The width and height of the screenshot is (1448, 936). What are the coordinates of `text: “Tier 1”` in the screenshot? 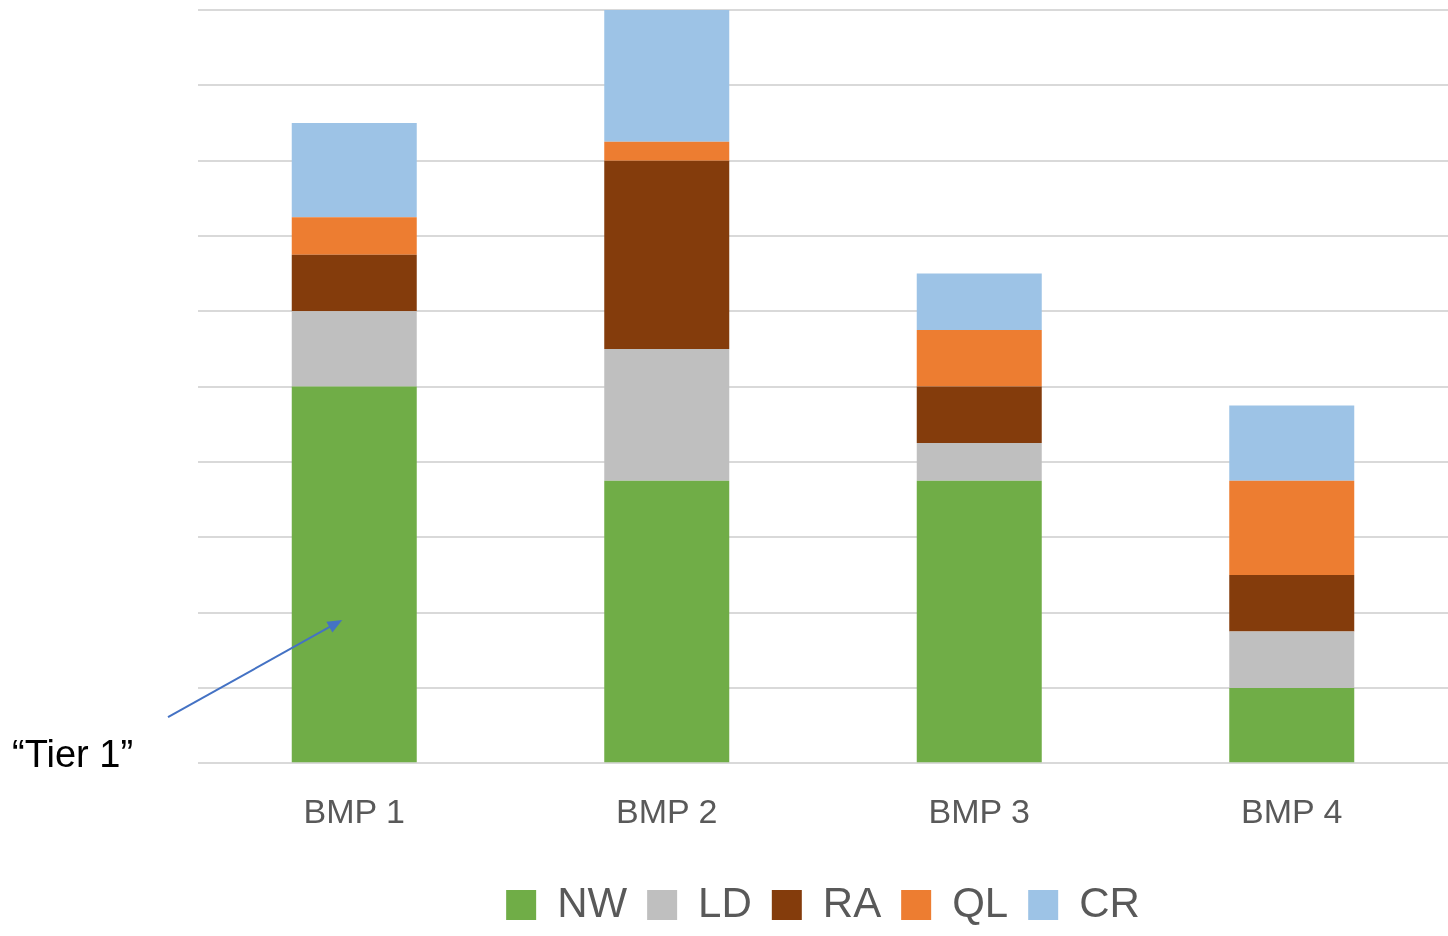 It's located at (73, 755).